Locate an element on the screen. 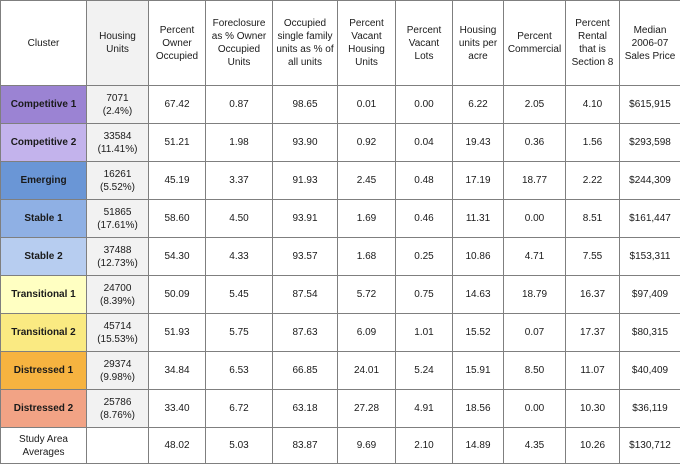 The height and width of the screenshot is (464, 680). housing-units-percent: (12.73%) is located at coordinates (117, 263).